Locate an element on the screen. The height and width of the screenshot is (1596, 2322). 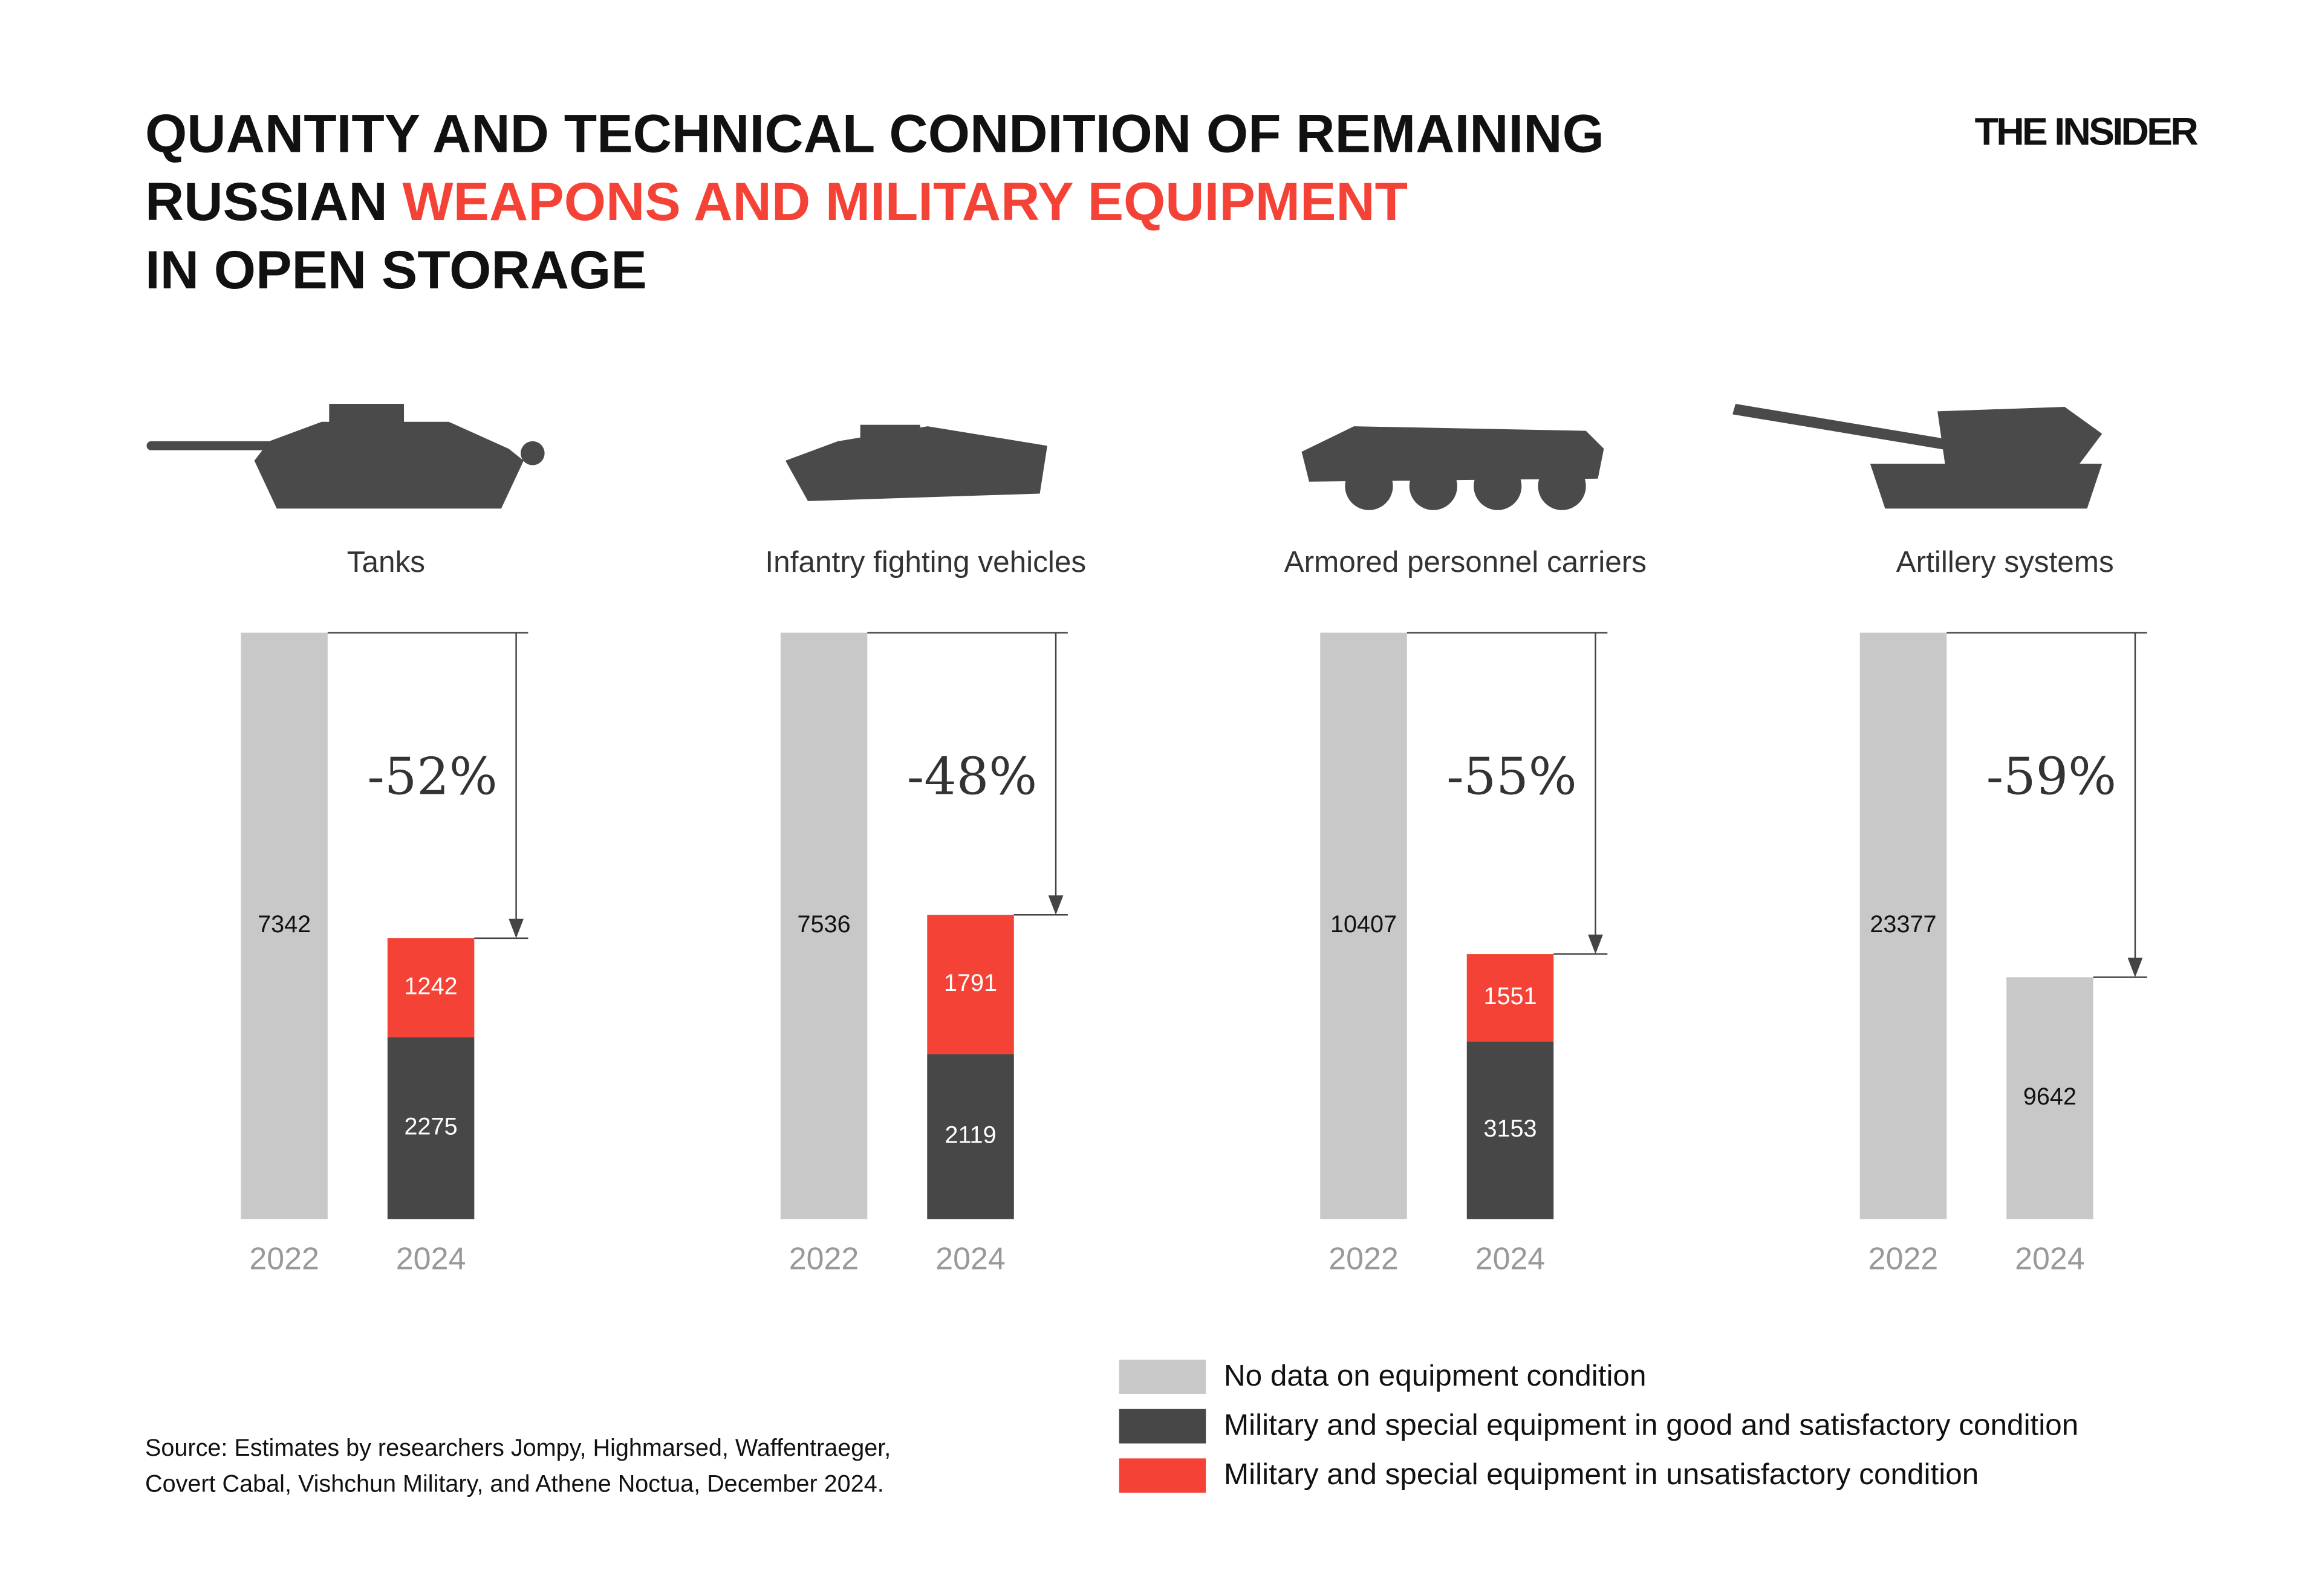
value-label: 7536 is located at coordinates (824, 924).